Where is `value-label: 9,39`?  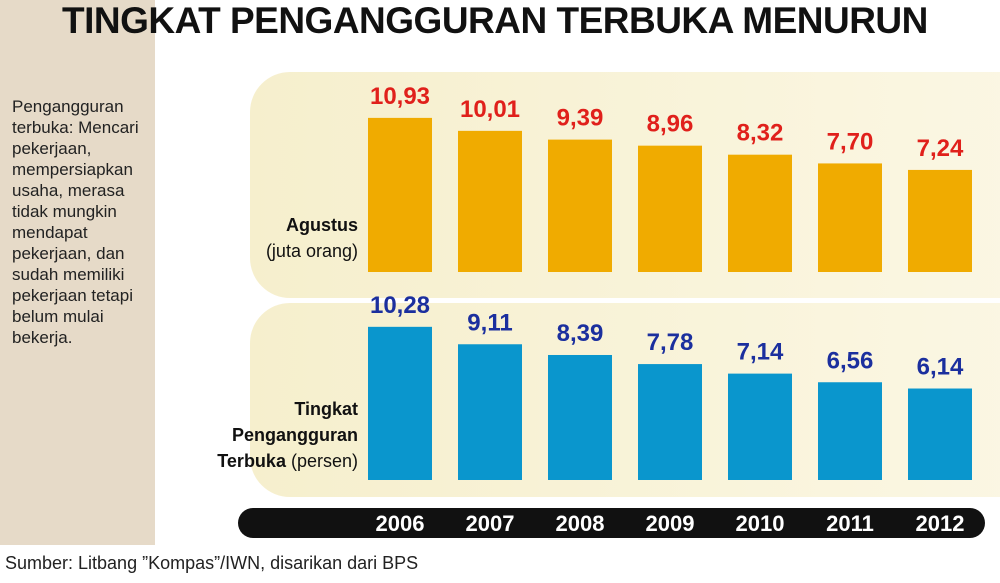 value-label: 9,39 is located at coordinates (580, 118).